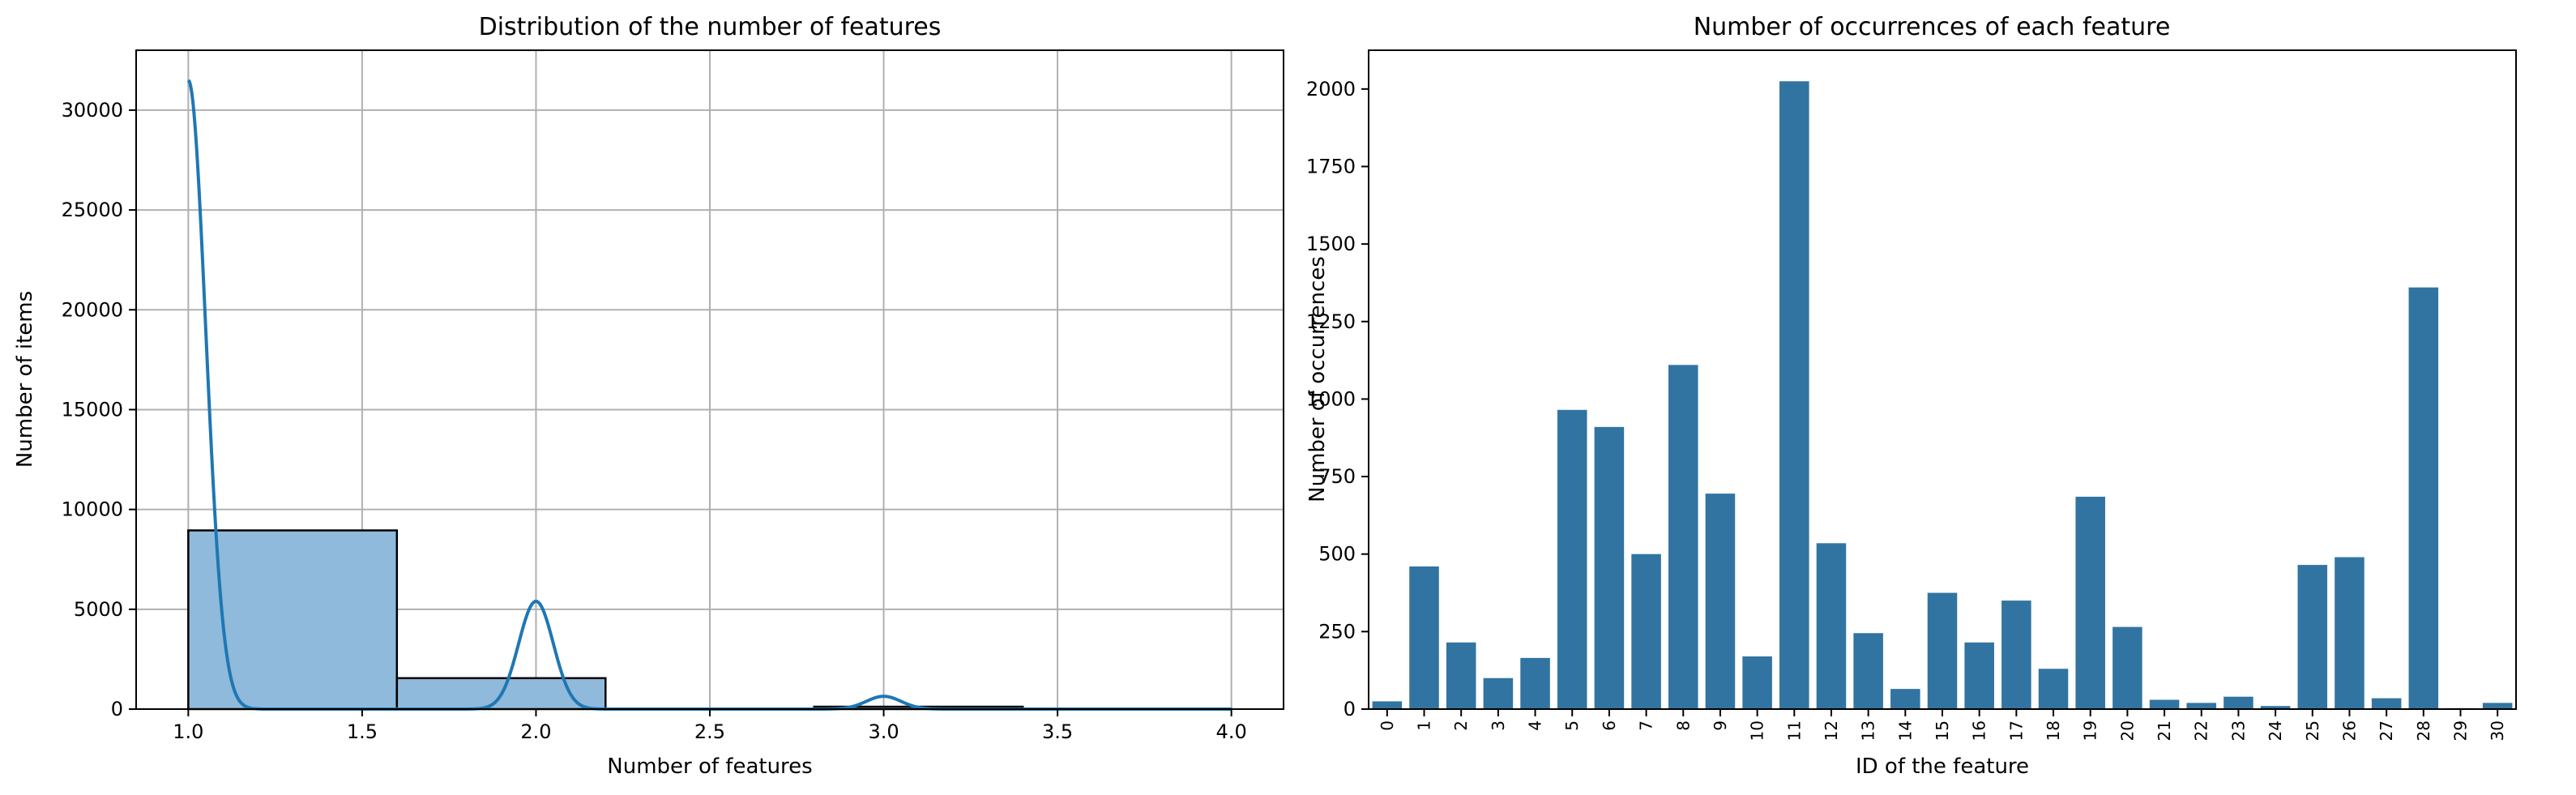  What do you see at coordinates (2349, 730) in the screenshot?
I see `bar-chart-x-tick-label: 26` at bounding box center [2349, 730].